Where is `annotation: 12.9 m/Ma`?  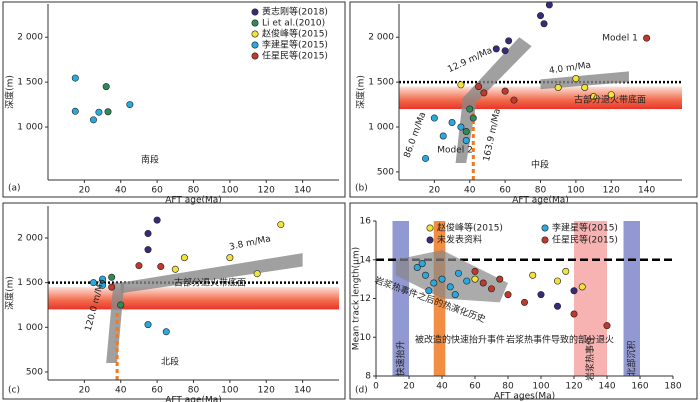
annotation: 12.9 m/Ma is located at coordinates (470, 60).